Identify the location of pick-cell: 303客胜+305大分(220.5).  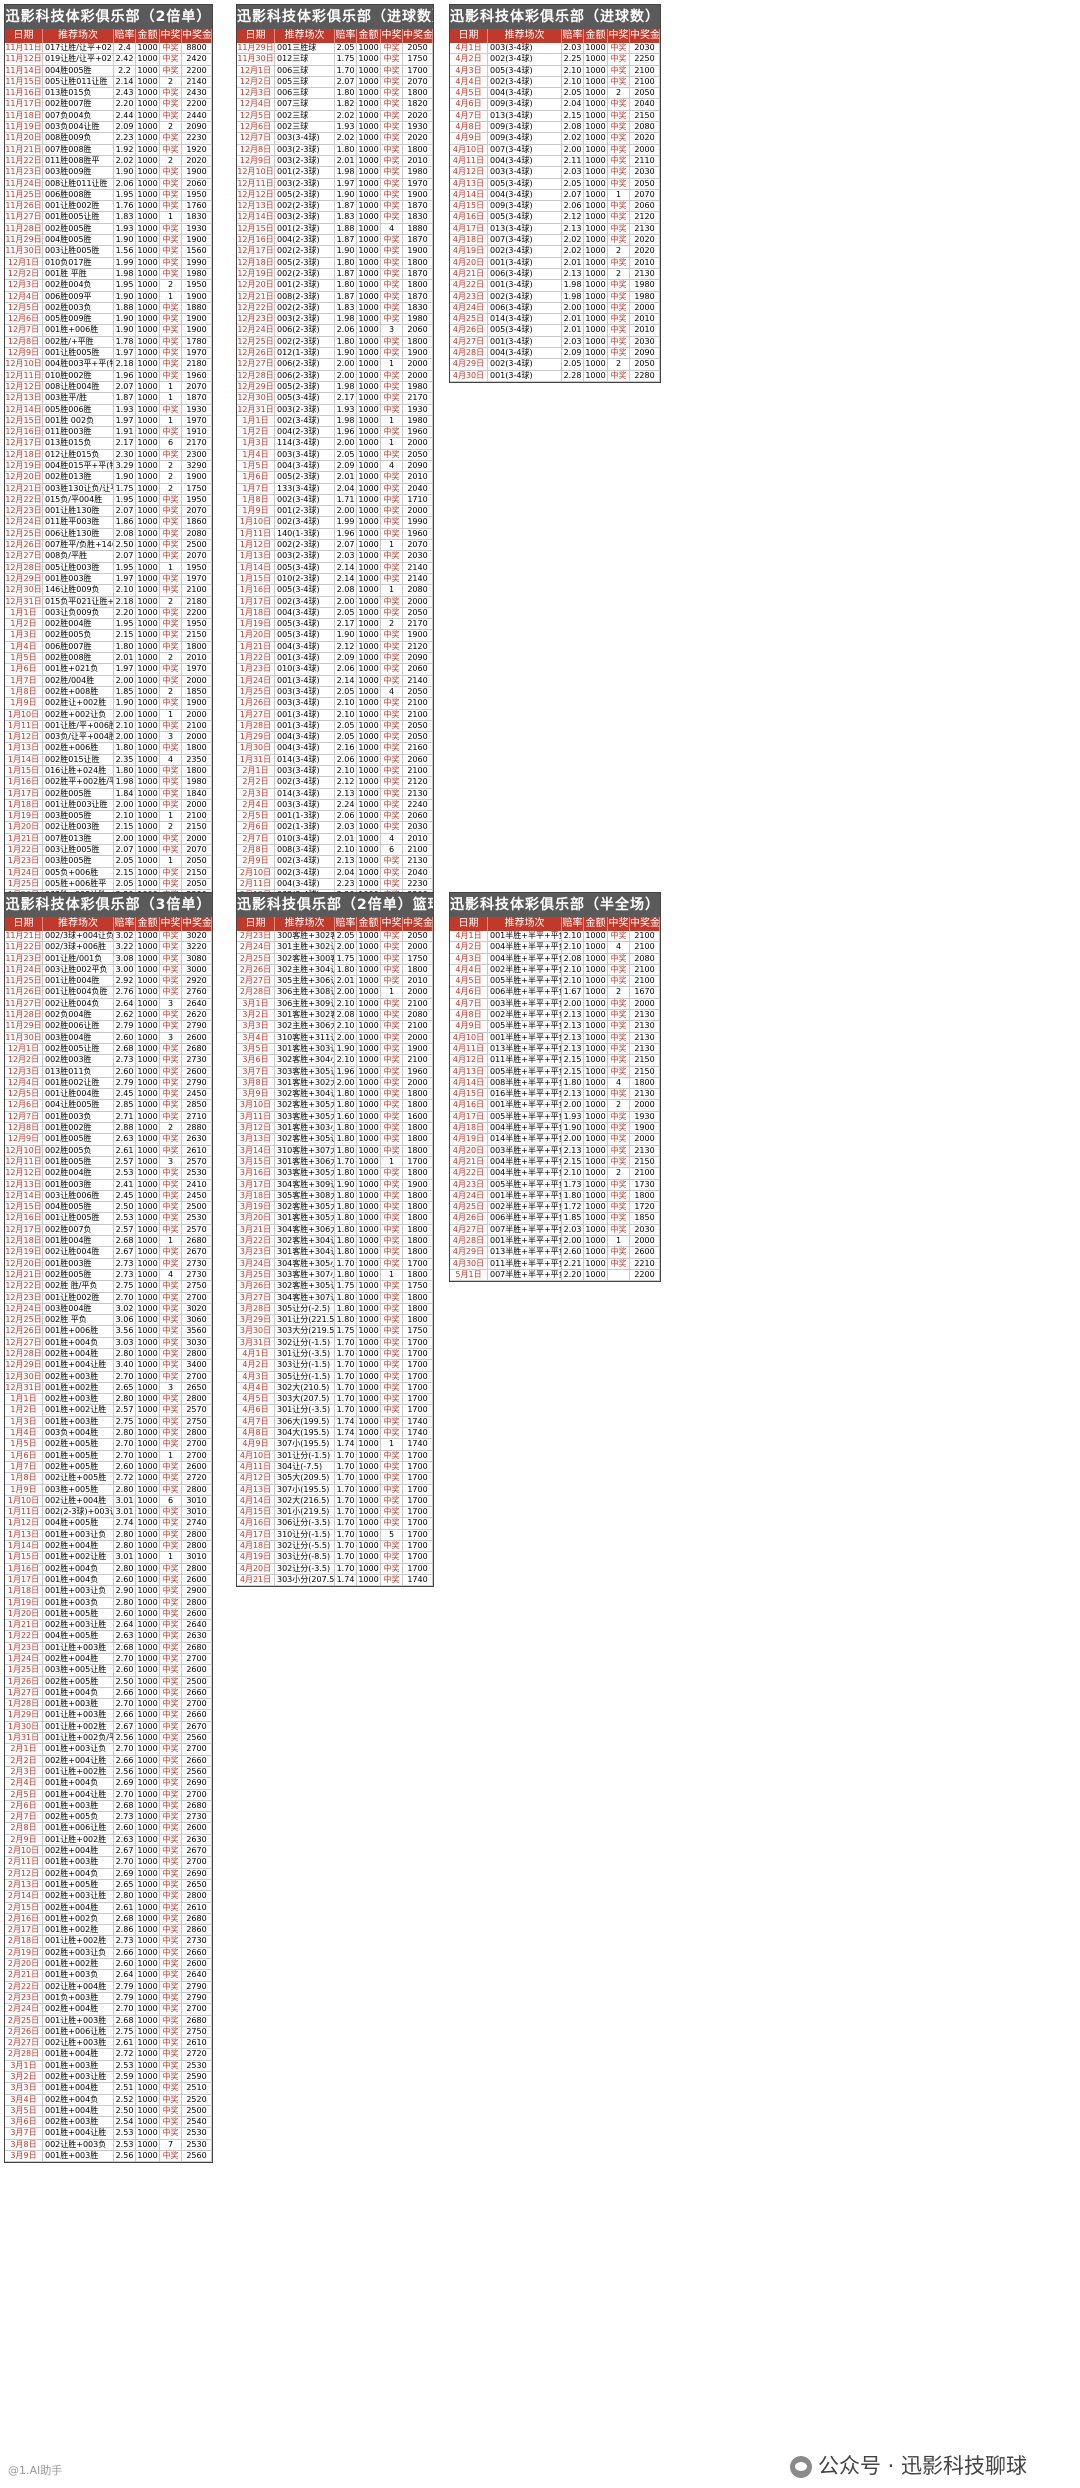
(305, 1117).